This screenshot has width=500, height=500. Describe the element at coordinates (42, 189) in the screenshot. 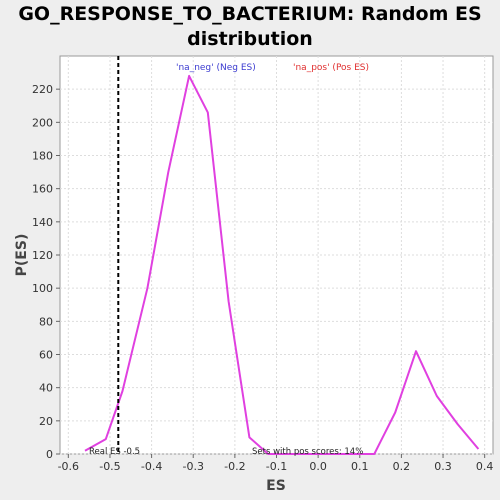

I see `y-tick-label: 160` at that location.